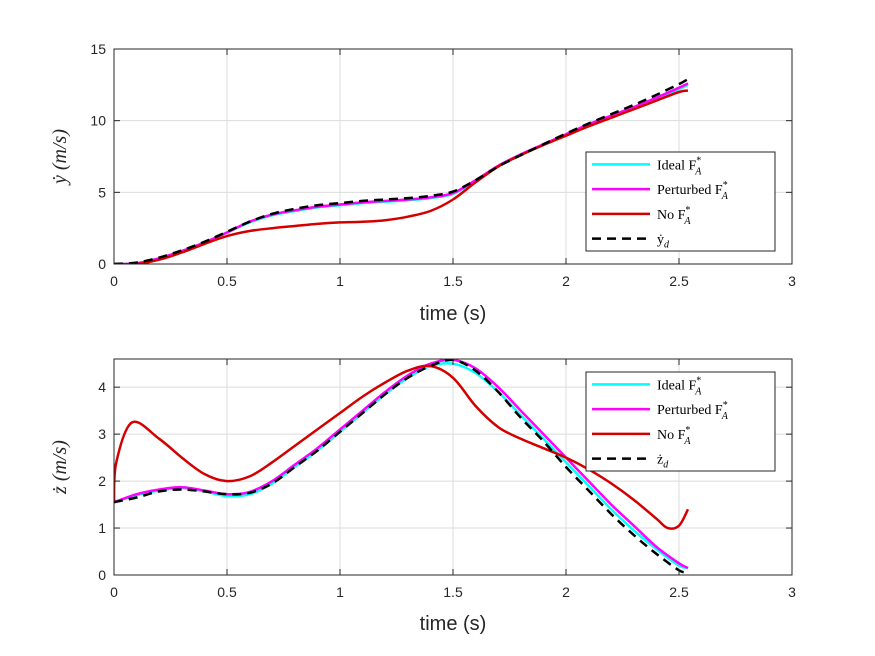 The image size is (875, 656). Describe the element at coordinates (102, 192) in the screenshot. I see `y-tick-label: 5` at that location.